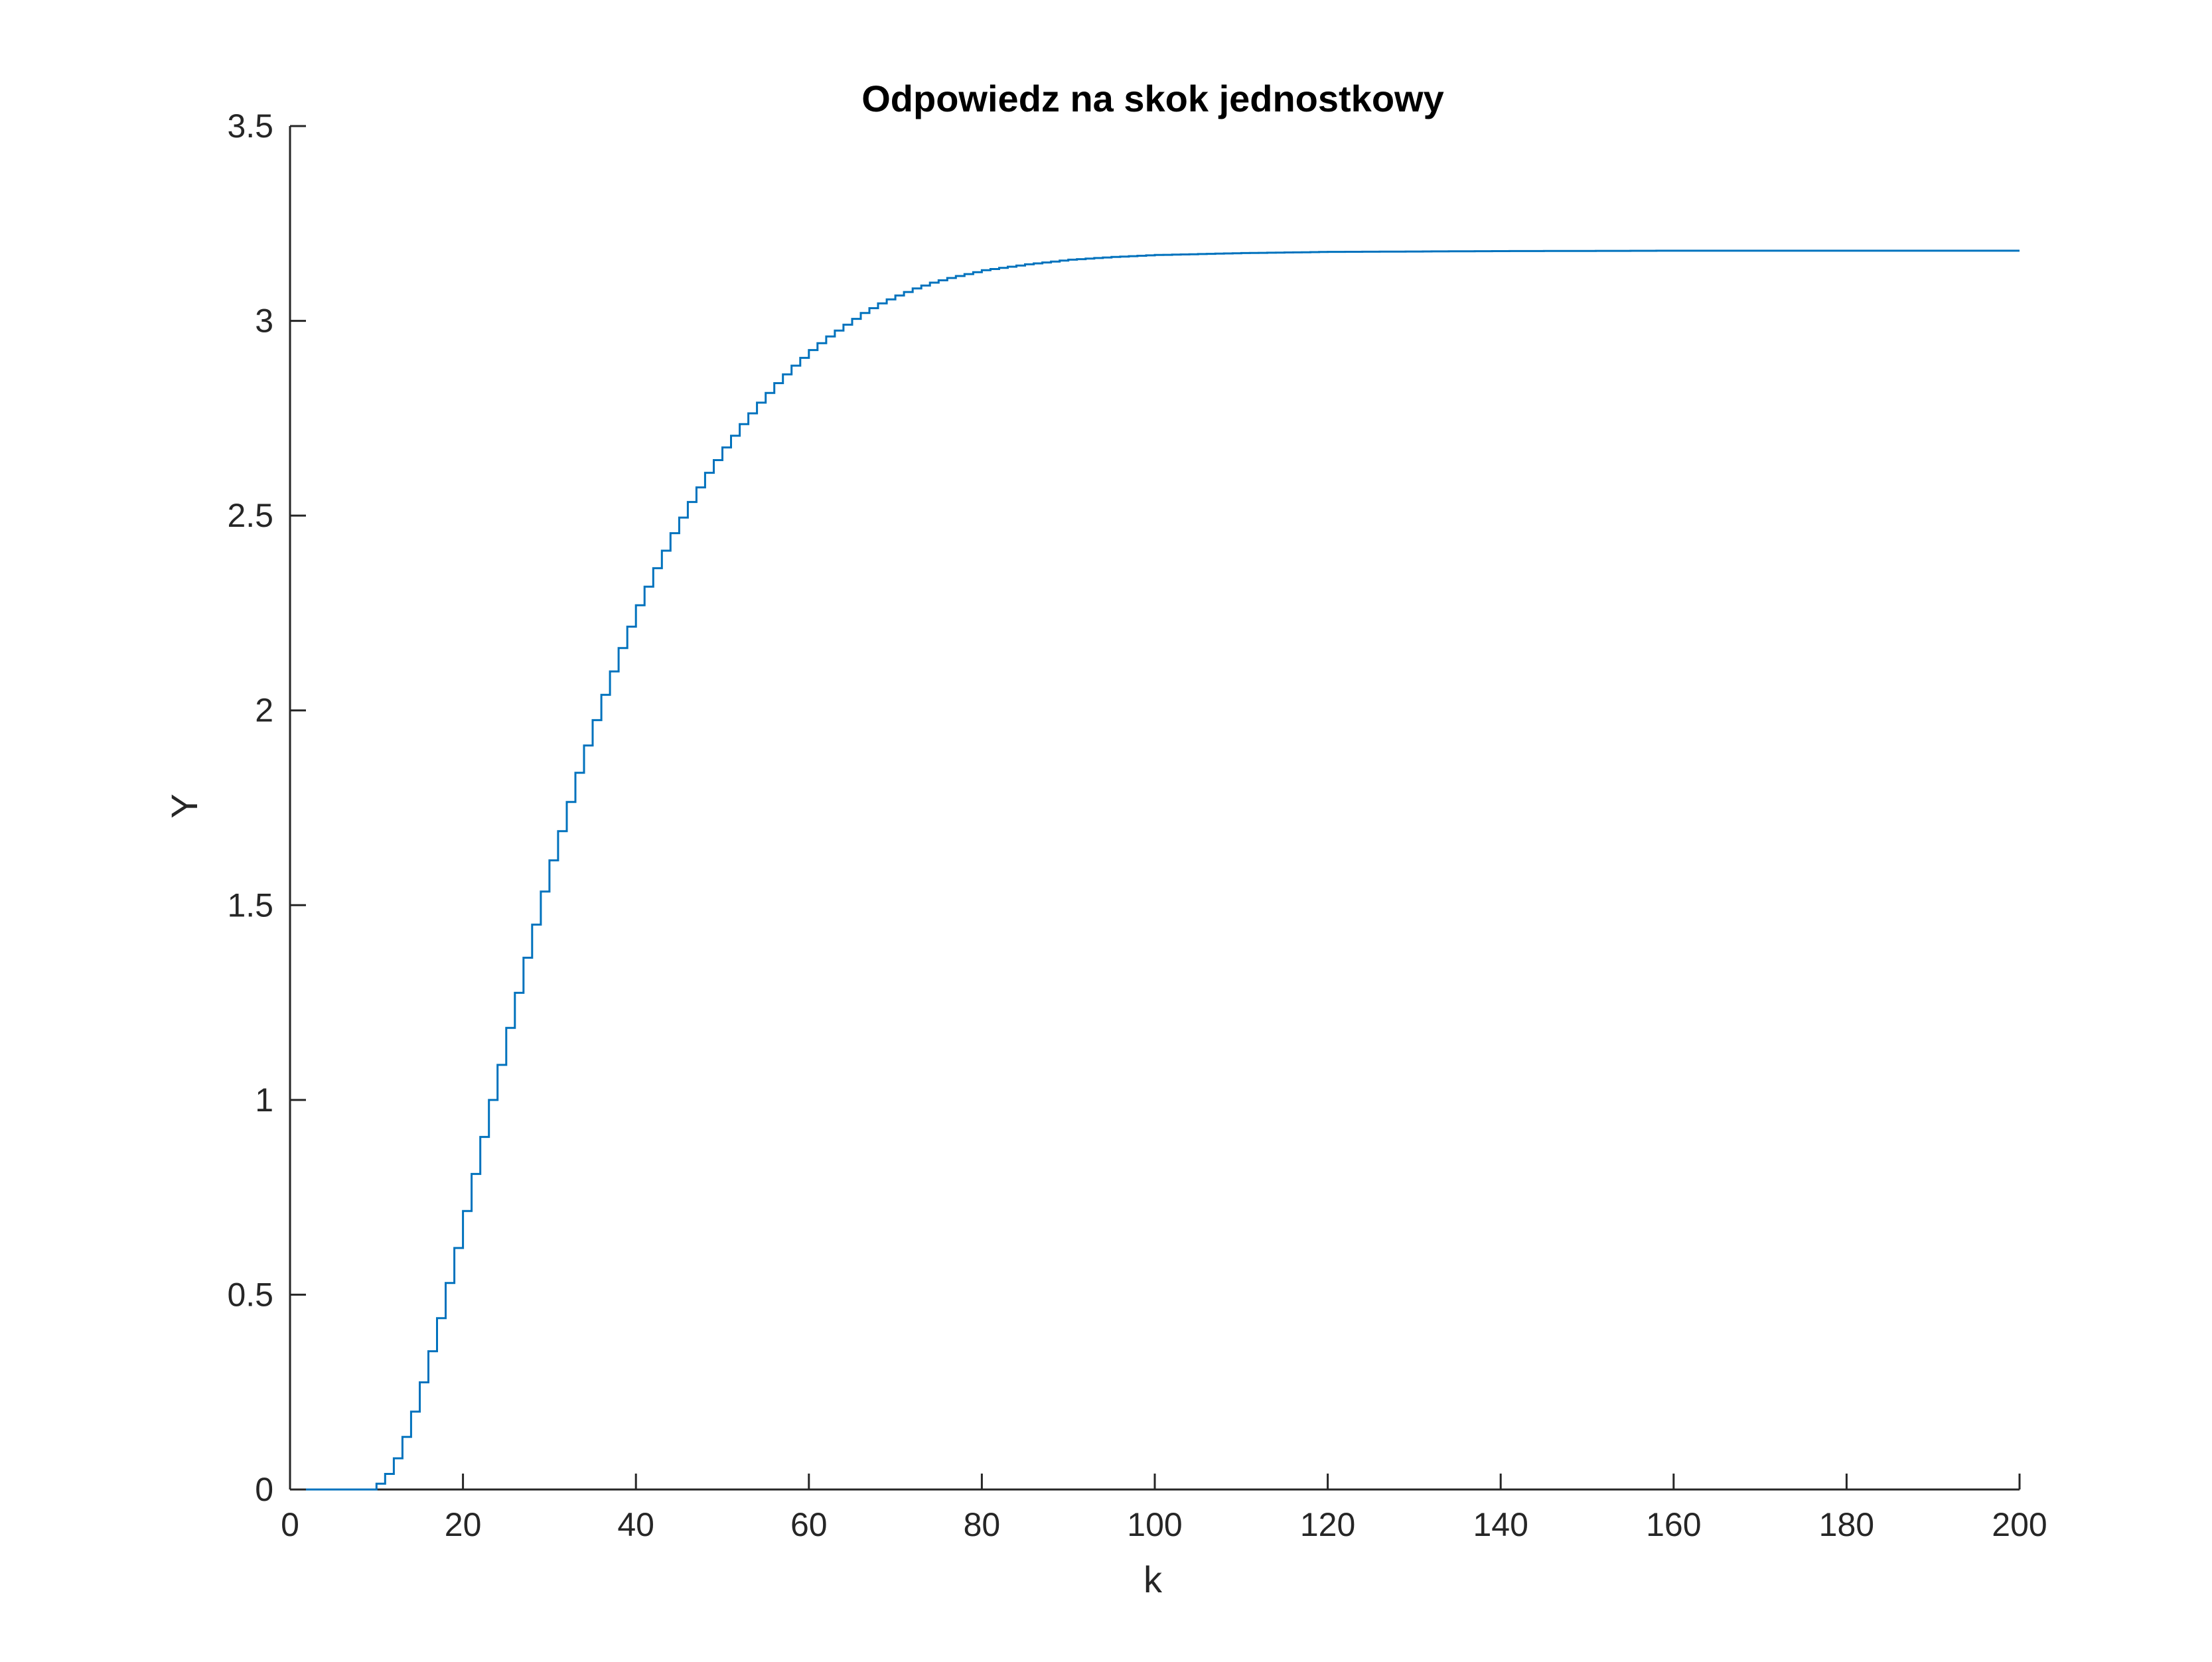 The width and height of the screenshot is (2212, 1662). I want to click on x-tick-label: 200, so click(2020, 1524).